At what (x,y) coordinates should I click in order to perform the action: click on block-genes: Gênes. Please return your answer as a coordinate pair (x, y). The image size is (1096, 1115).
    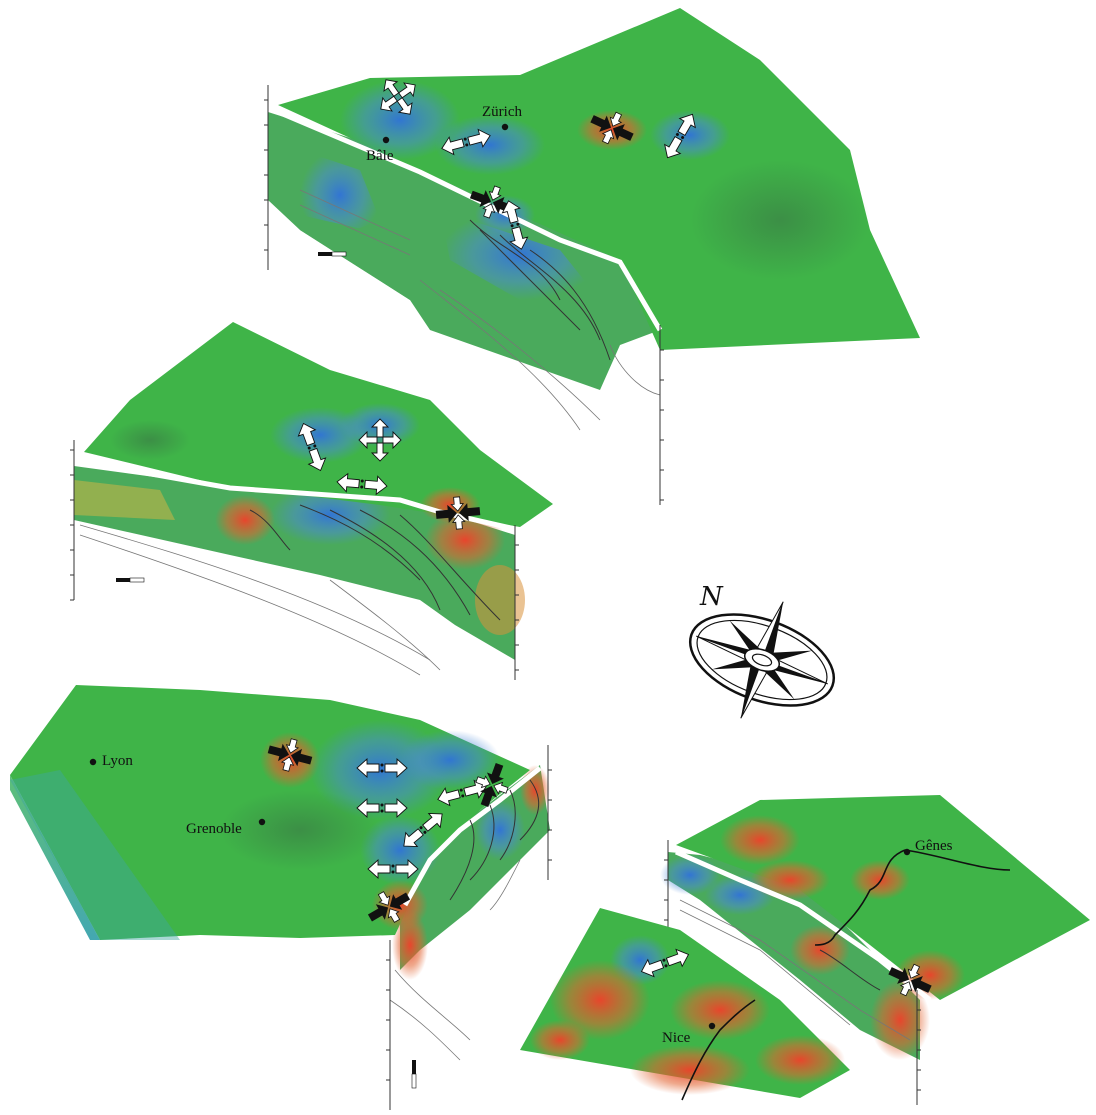
    Looking at the image, I should click on (875, 950).